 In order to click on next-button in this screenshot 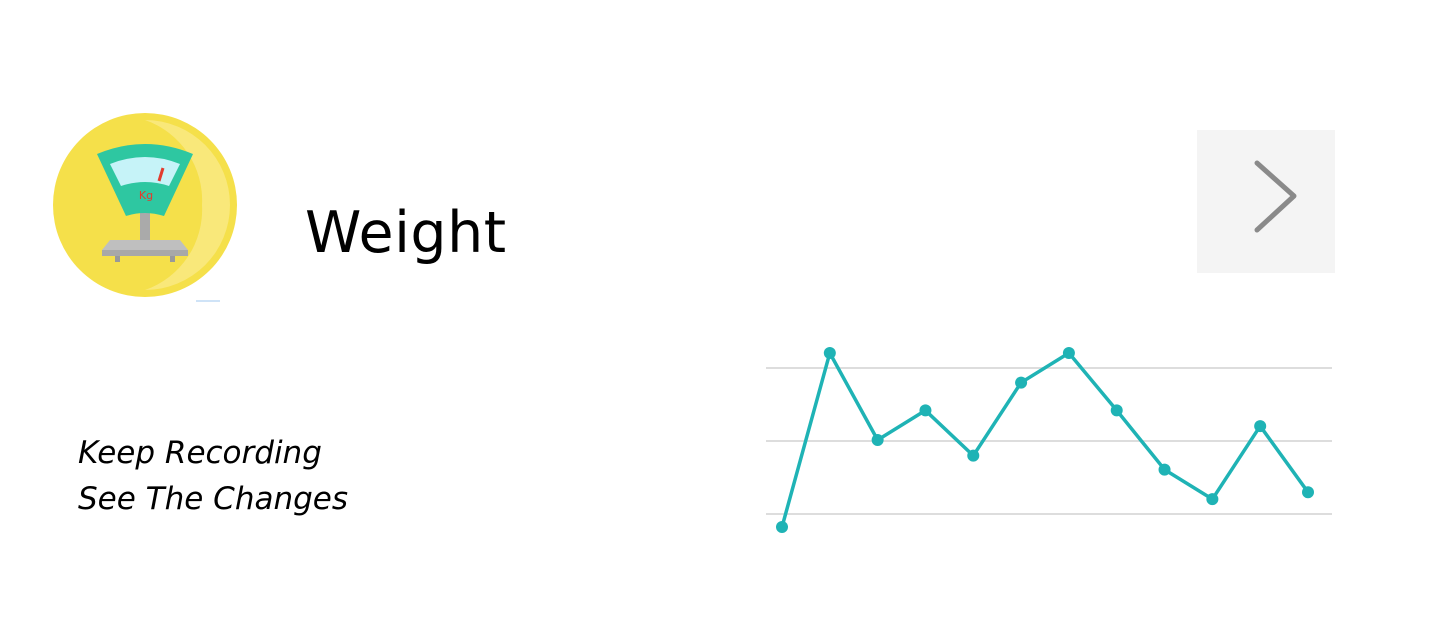, I will do `click(1266, 201)`.